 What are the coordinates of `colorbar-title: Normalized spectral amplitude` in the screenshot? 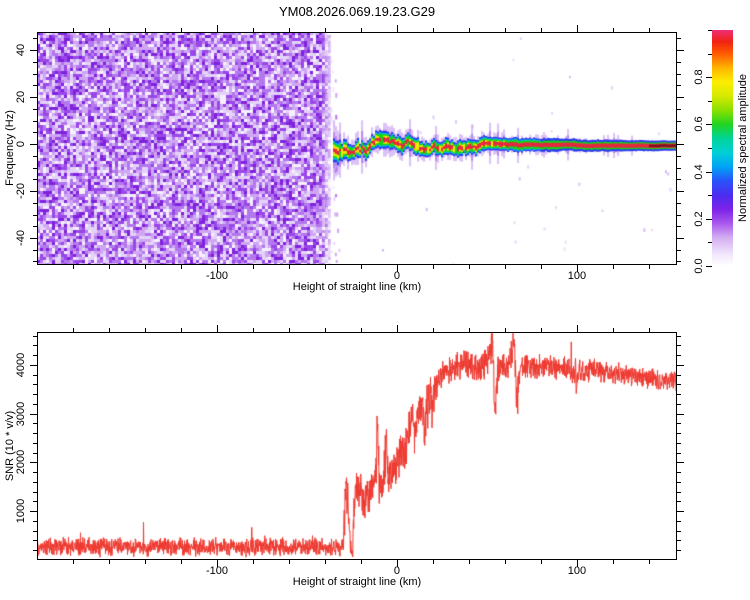 It's located at (743, 148).